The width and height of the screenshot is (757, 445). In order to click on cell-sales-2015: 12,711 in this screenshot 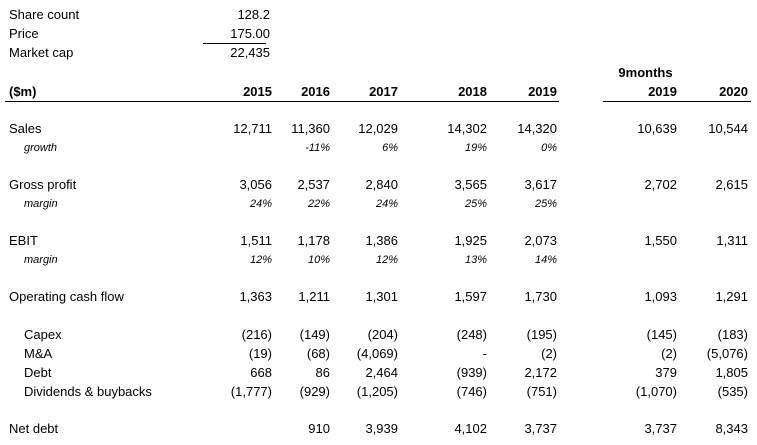, I will do `click(252, 128)`.